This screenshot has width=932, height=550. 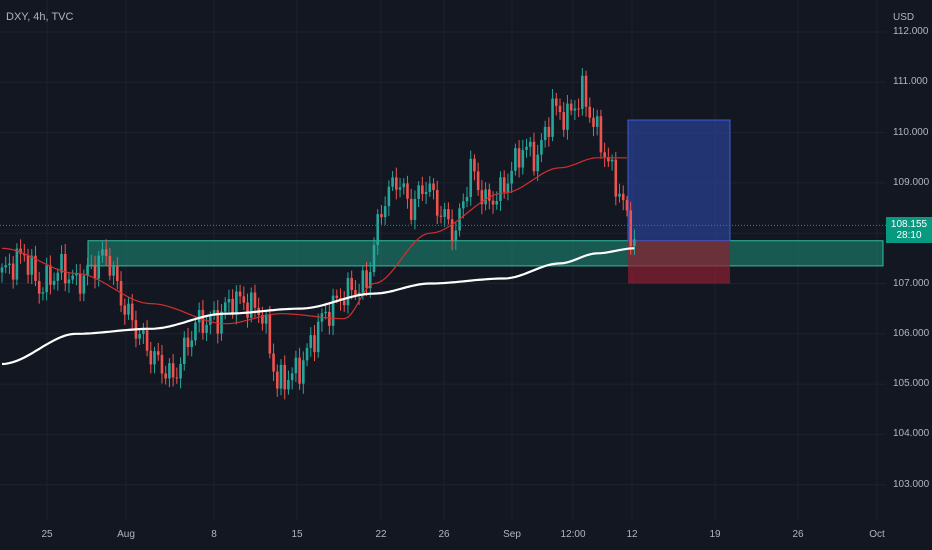 I want to click on y-tick-label: 106.000, so click(x=911, y=333).